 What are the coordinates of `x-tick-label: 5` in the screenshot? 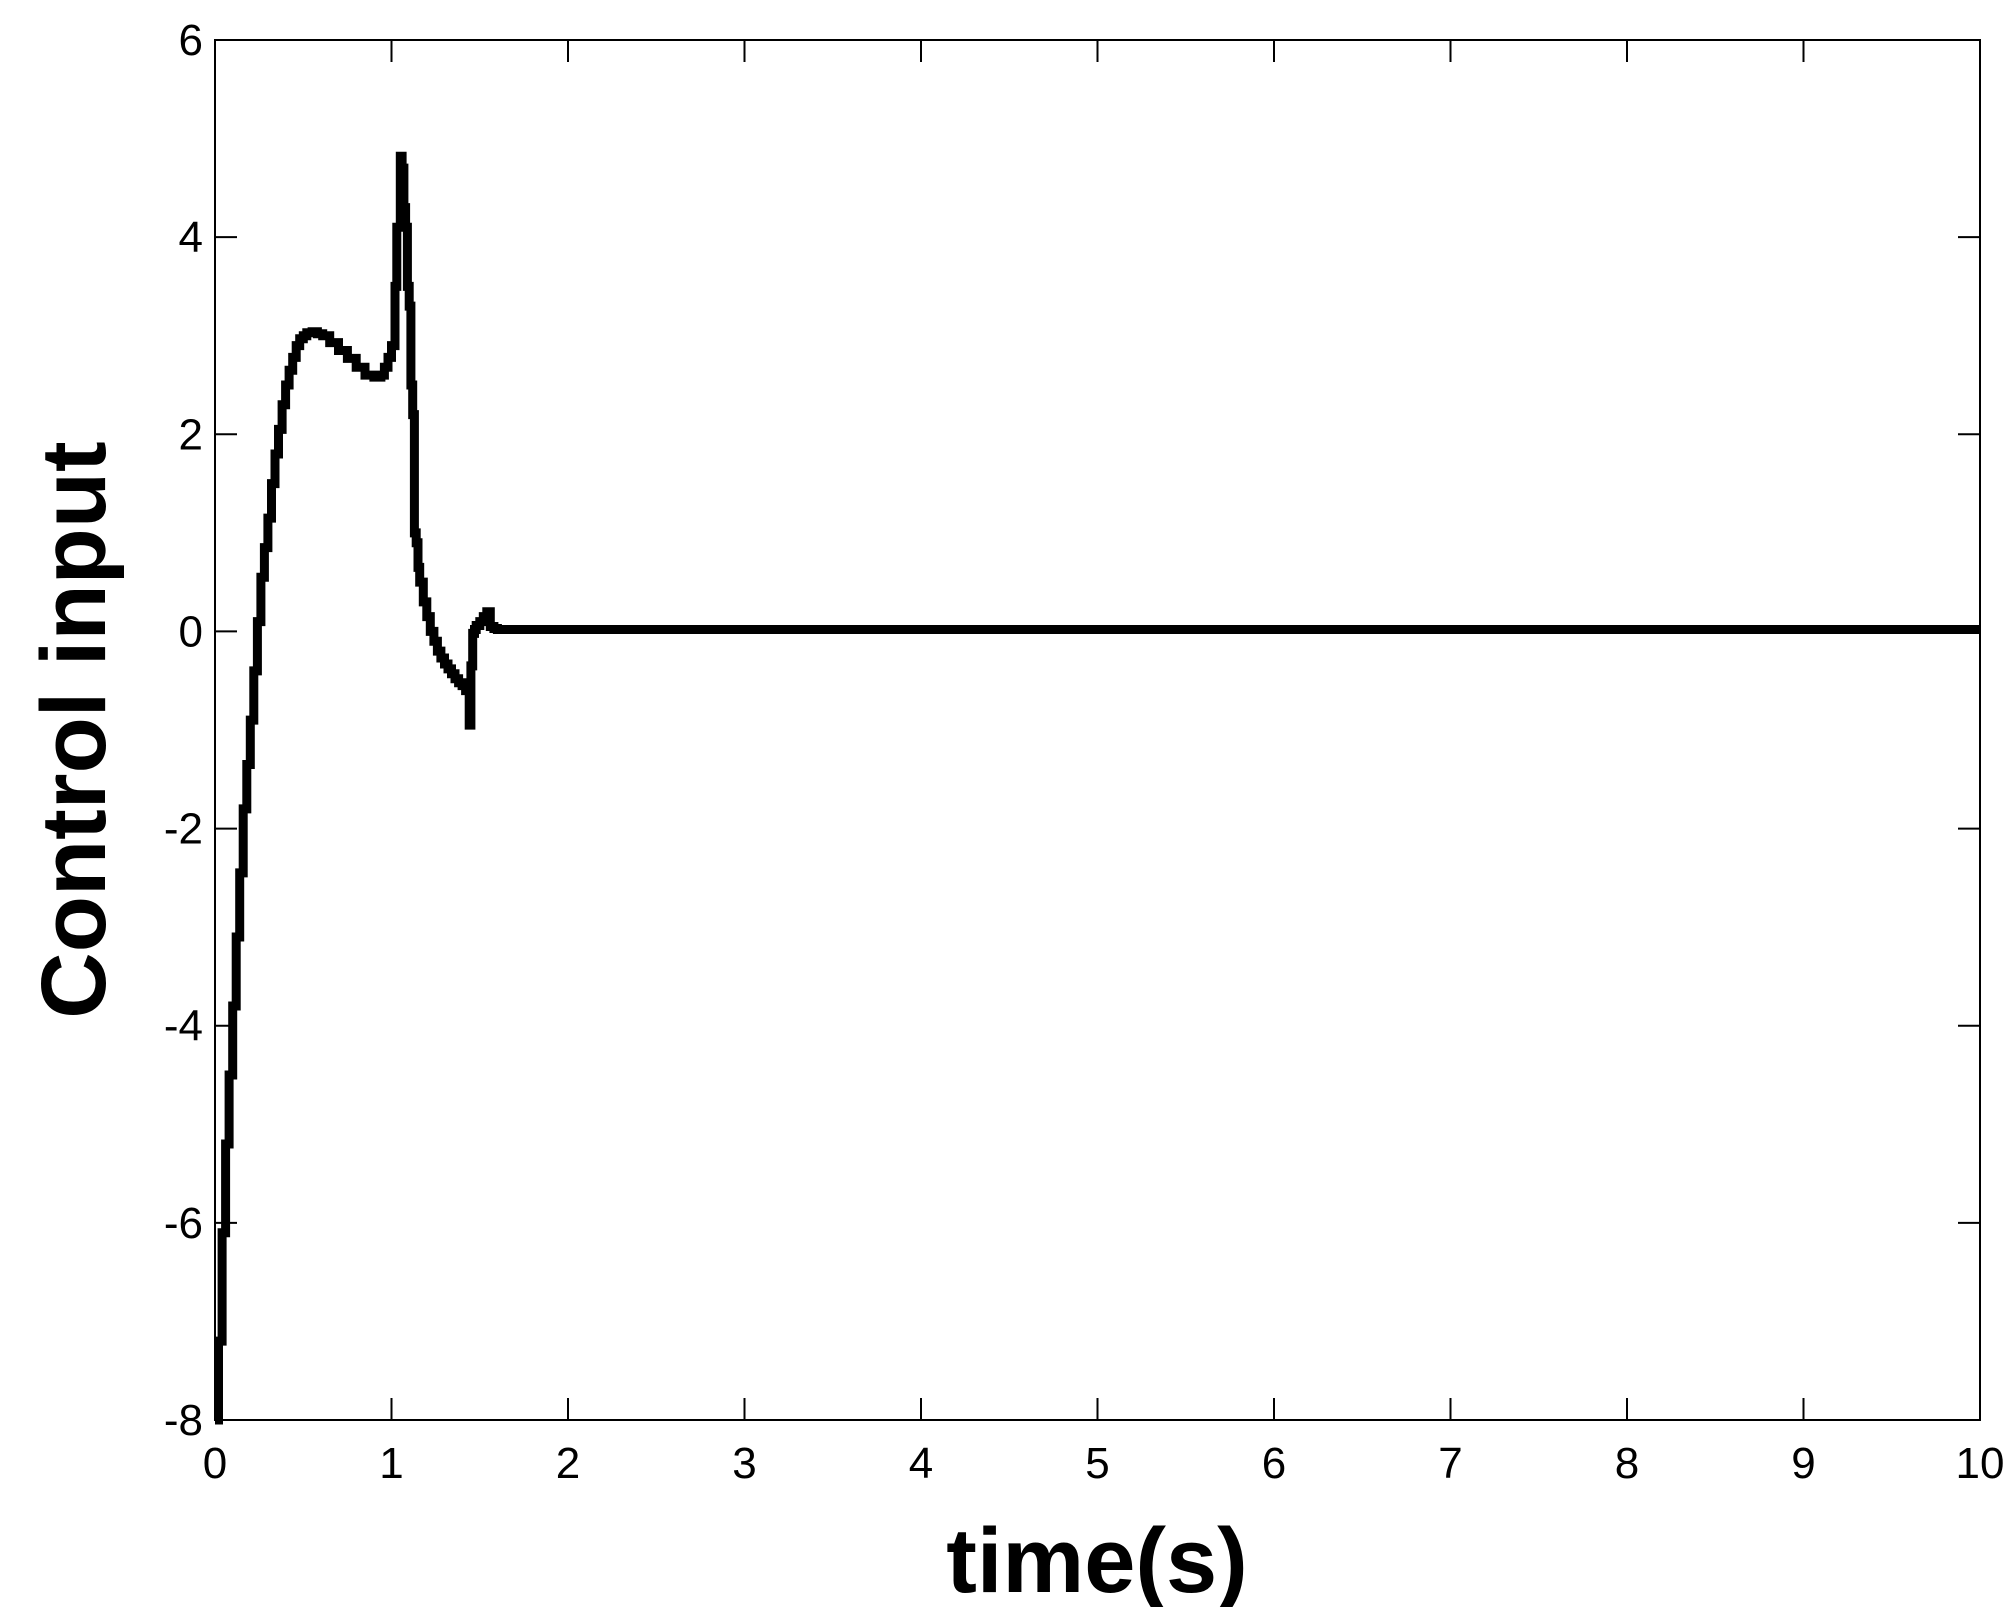 It's located at (1097, 1463).